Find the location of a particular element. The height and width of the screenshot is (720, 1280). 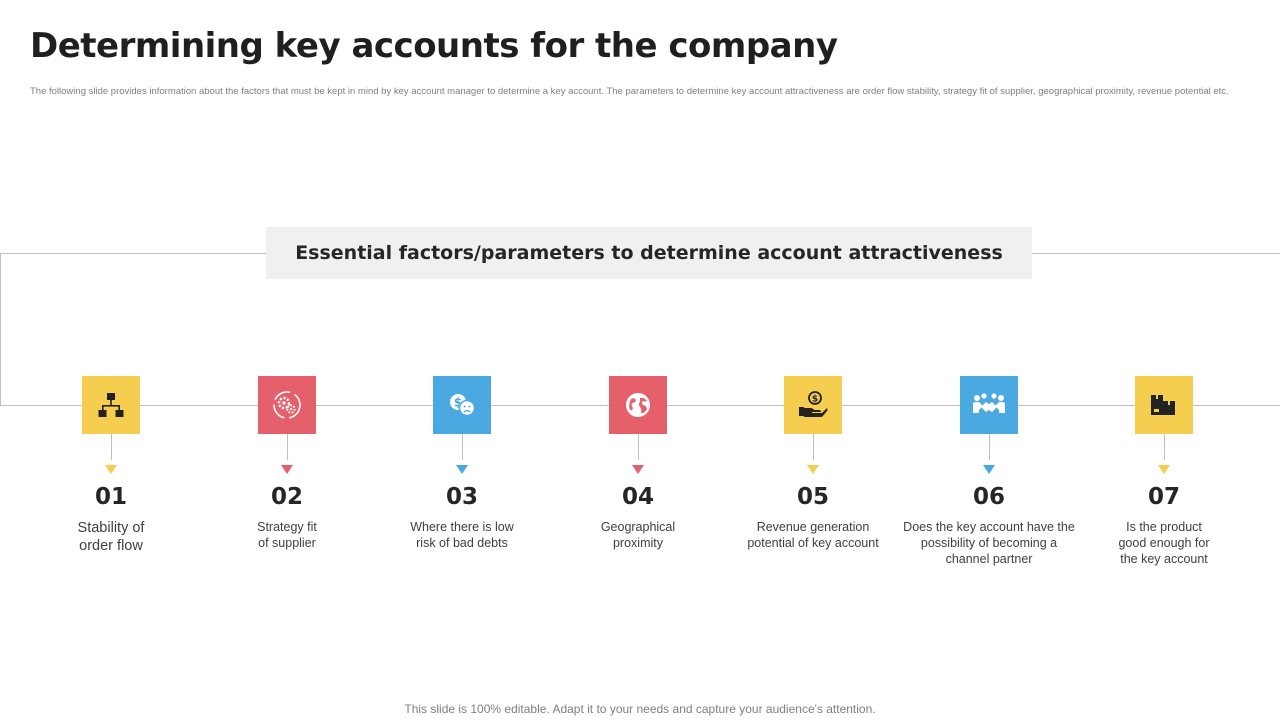

step-number: 04 is located at coordinates (637, 497).